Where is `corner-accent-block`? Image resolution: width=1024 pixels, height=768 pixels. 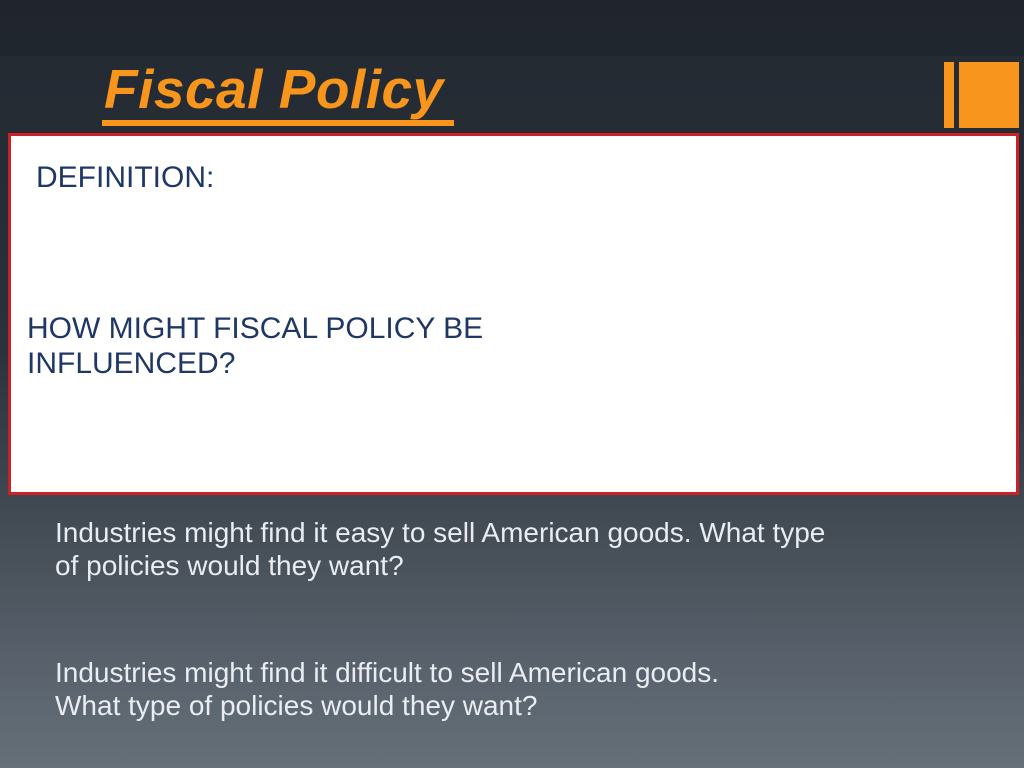
corner-accent-block is located at coordinates (989, 95).